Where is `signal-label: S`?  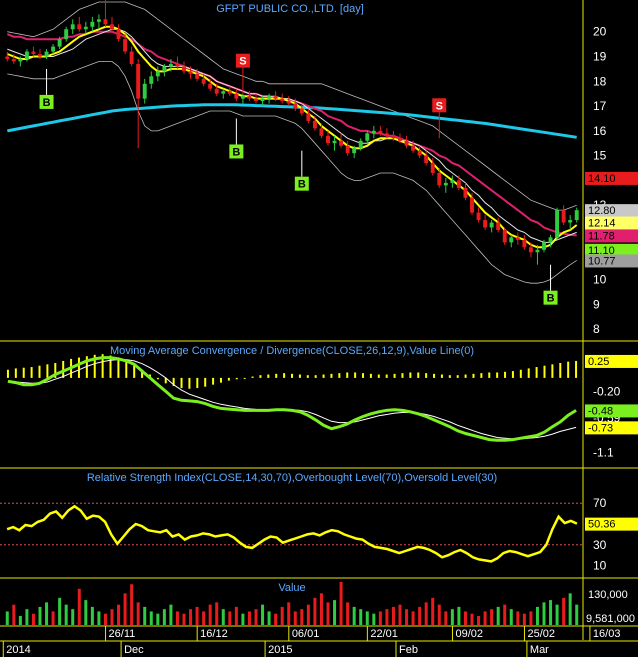
signal-label: S is located at coordinates (439, 106).